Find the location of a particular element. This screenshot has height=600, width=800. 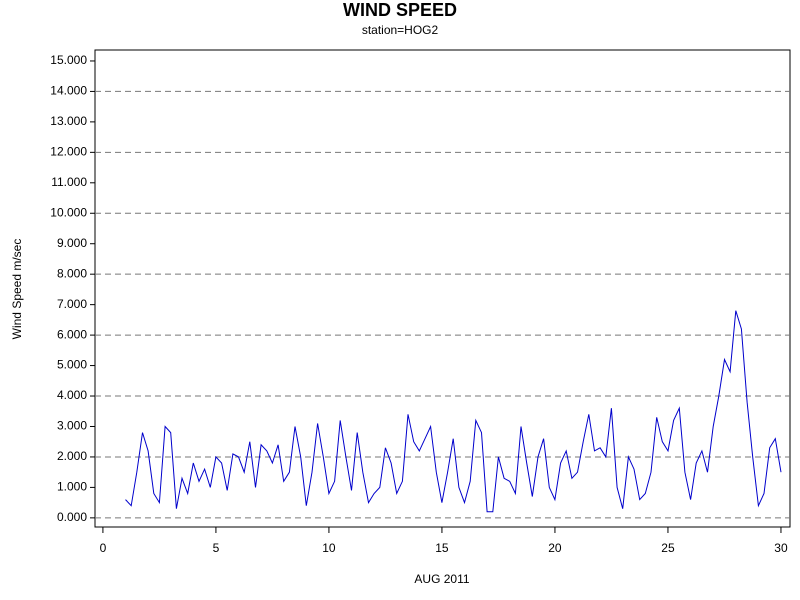

x-tick-label: 30 is located at coordinates (781, 548).